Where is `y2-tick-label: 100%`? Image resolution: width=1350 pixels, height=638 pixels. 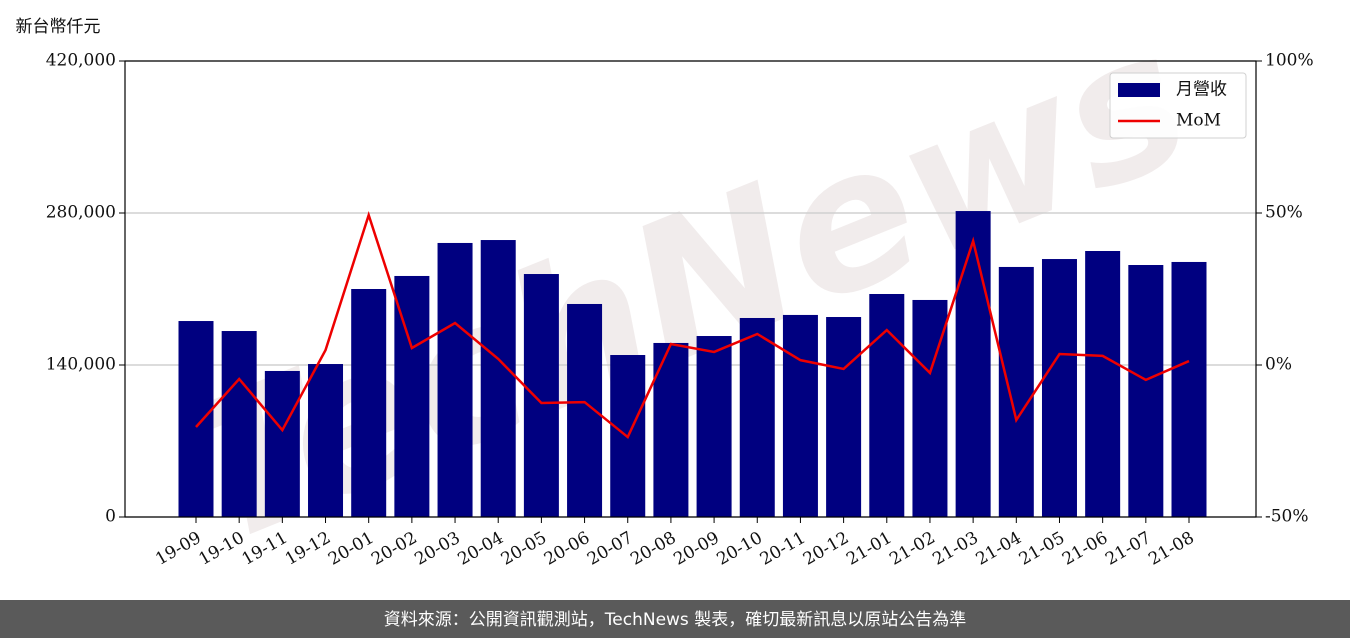 y2-tick-label: 100% is located at coordinates (1289, 61).